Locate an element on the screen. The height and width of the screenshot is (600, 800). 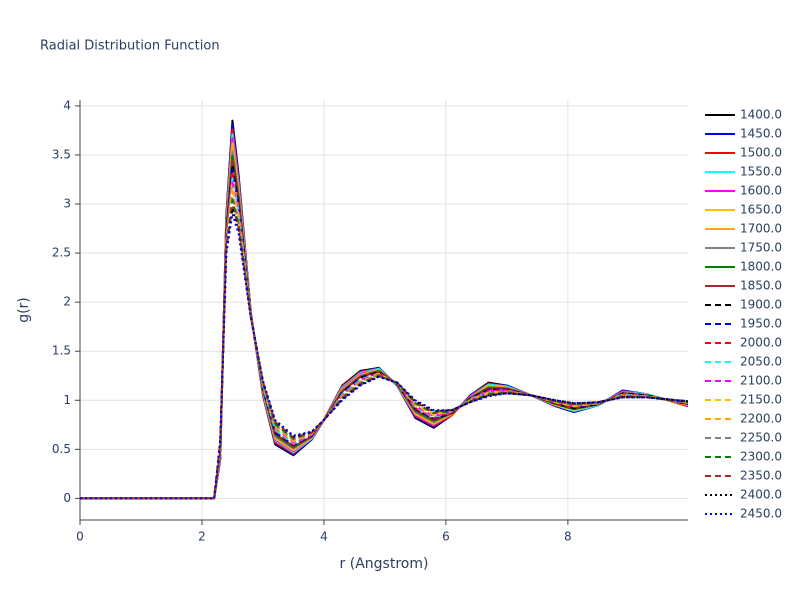
x-axis-label: r (Angstrom) is located at coordinates (384, 564).